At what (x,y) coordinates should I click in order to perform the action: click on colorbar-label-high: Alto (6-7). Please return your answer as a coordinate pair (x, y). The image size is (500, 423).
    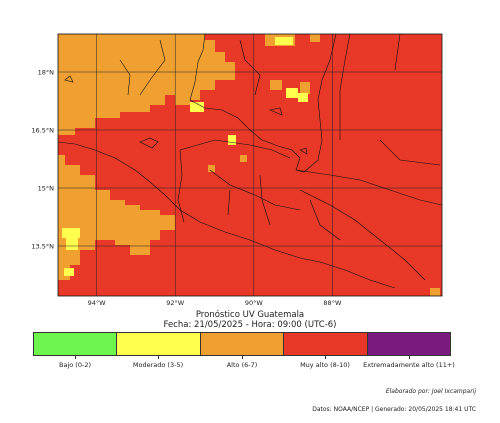
    Looking at the image, I should click on (242, 365).